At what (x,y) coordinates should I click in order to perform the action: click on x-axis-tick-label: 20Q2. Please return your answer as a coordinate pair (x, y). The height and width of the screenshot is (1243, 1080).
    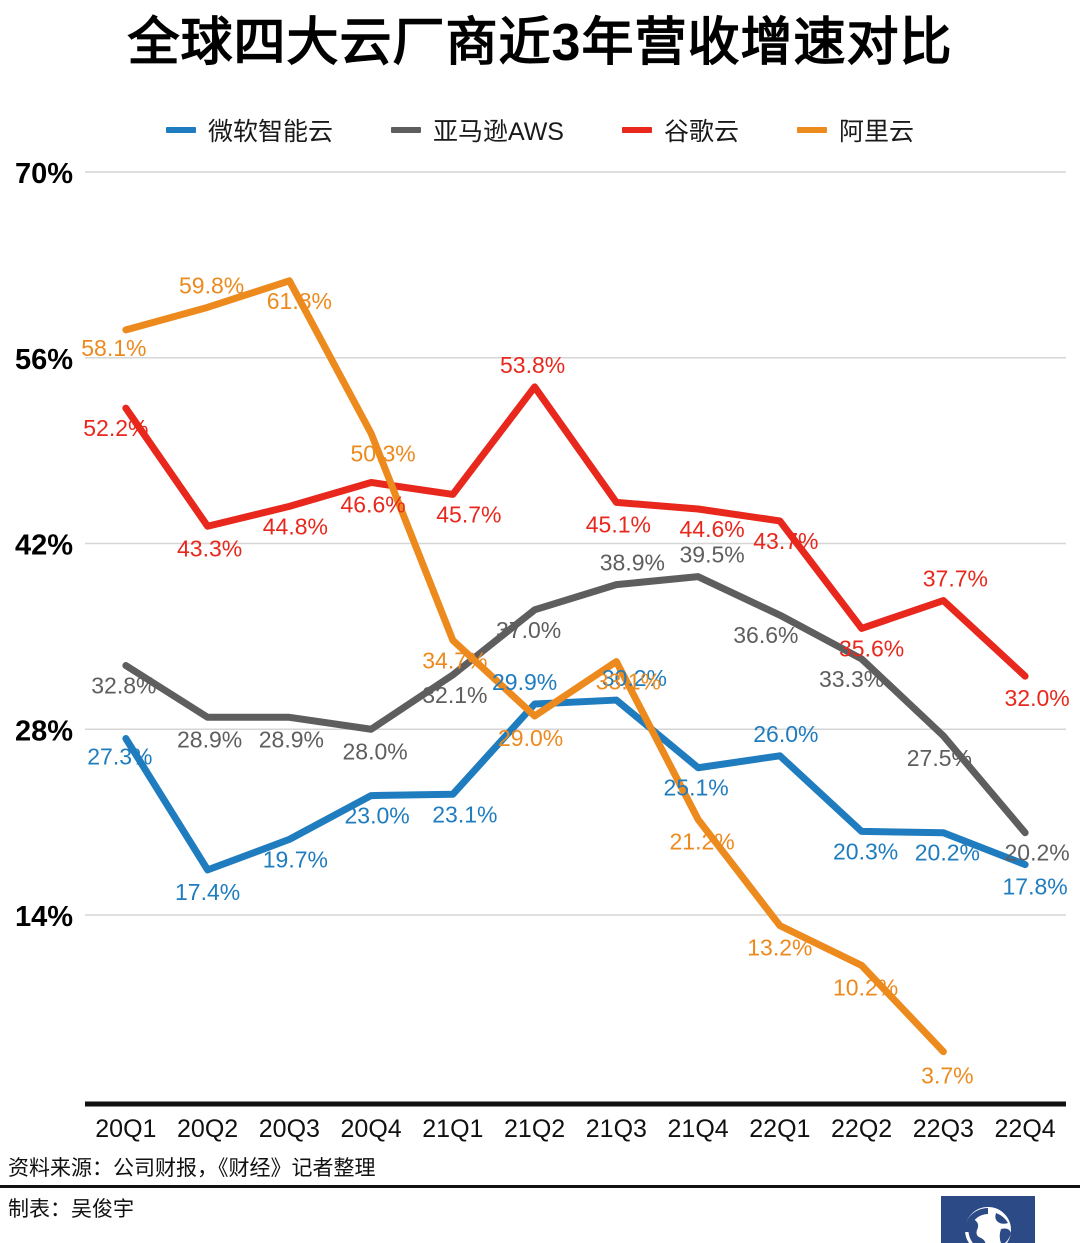
    Looking at the image, I should click on (207, 1129).